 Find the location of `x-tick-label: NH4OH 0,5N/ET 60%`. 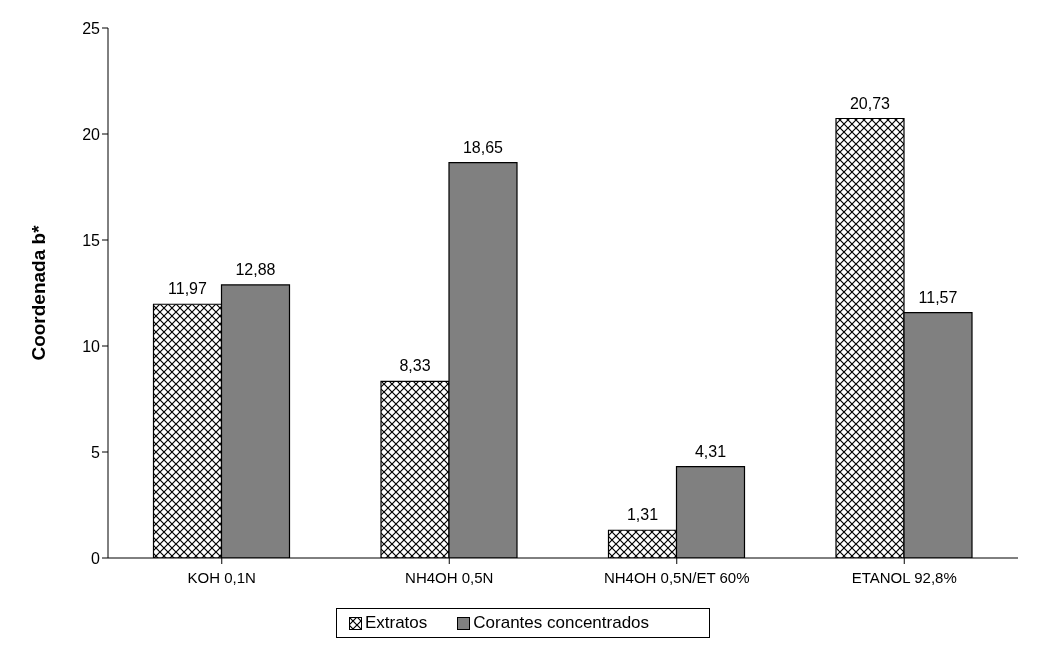

x-tick-label: NH4OH 0,5N/ET 60% is located at coordinates (676, 577).